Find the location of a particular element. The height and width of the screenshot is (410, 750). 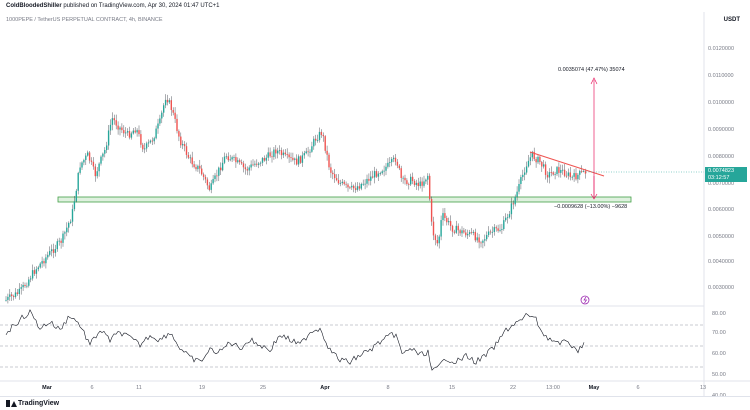

tradingview-logo: TradingView is located at coordinates (32, 403).